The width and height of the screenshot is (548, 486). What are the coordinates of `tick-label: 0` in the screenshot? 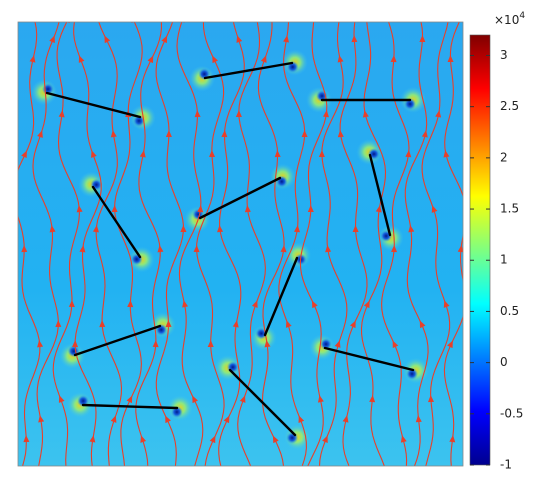 It's located at (504, 362).